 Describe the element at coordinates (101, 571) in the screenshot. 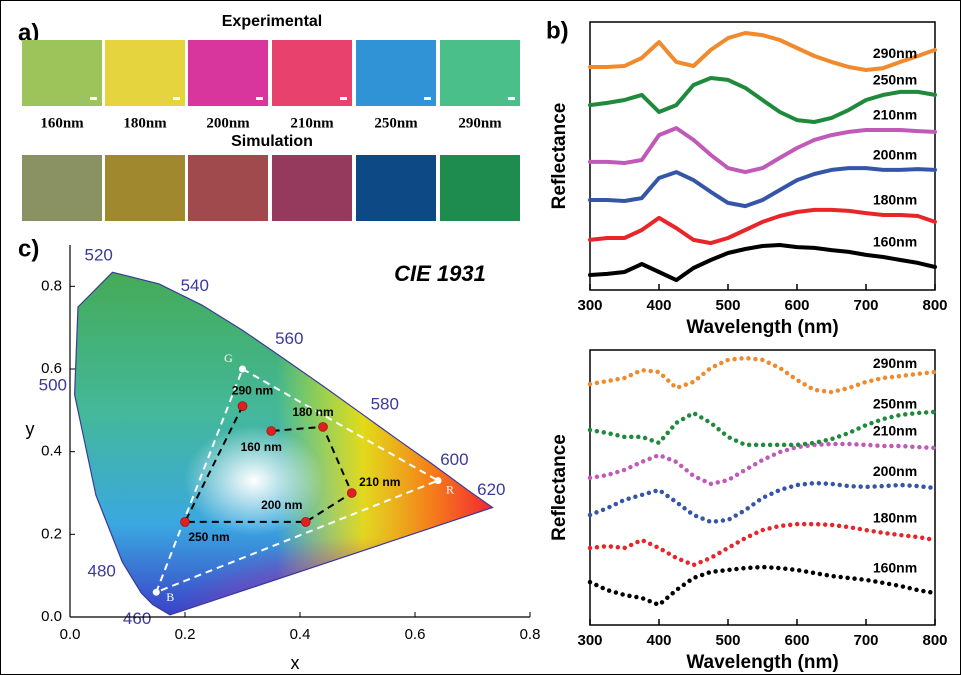

I see `wavelength-label: 480` at that location.